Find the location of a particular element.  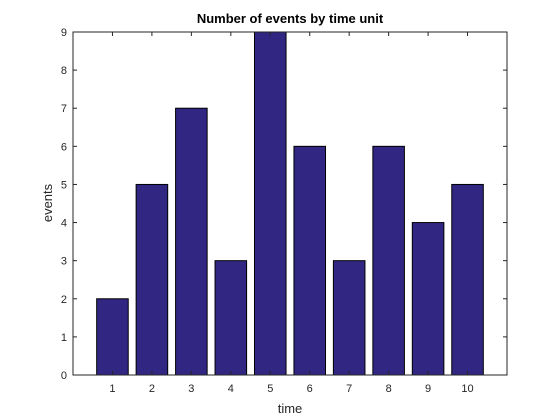

y-tick-label-4: 4 is located at coordinates (64, 224).